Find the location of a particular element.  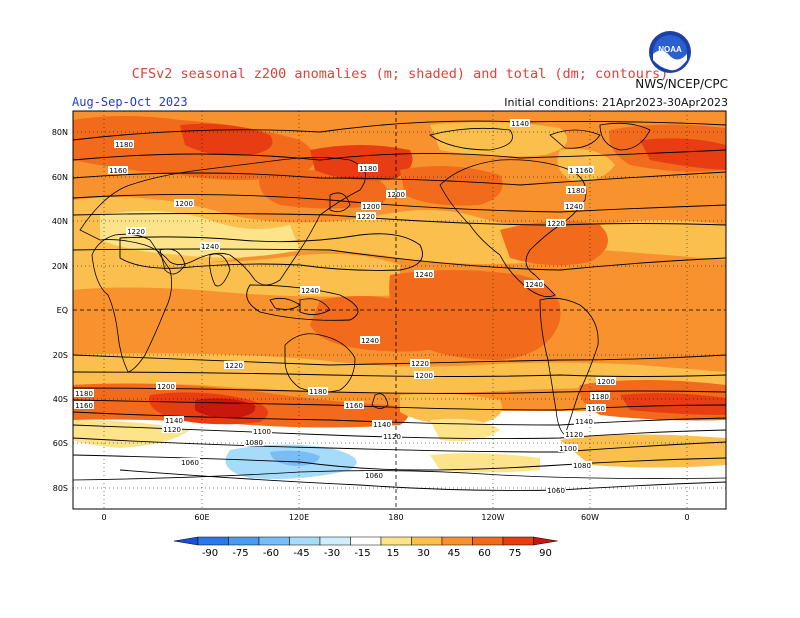

lat-label: 80N is located at coordinates (60, 132).